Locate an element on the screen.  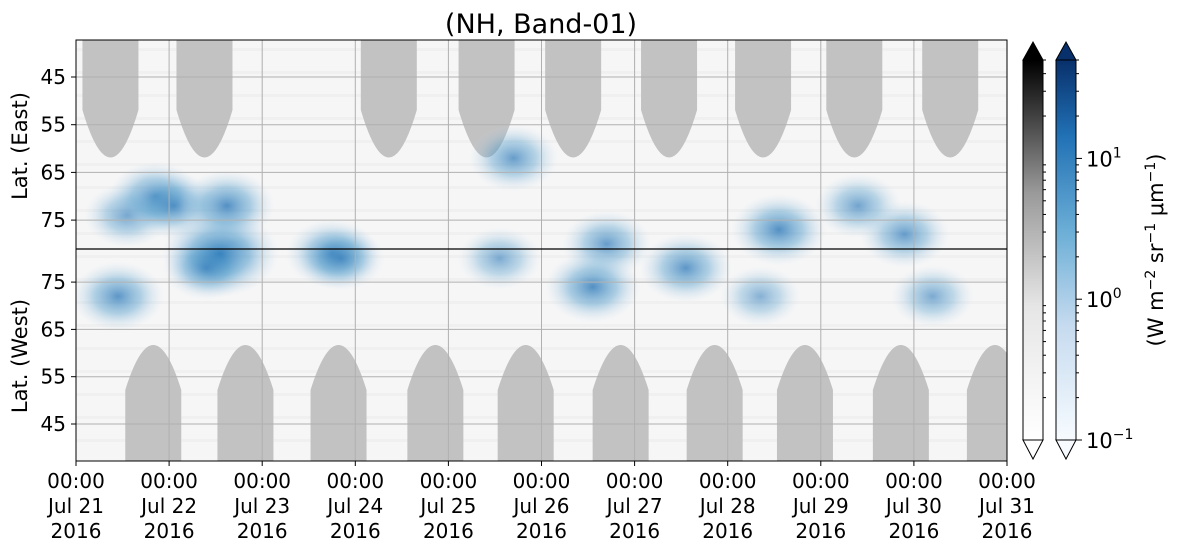
x-tick-date: Jul 24 is located at coordinates (354, 506).